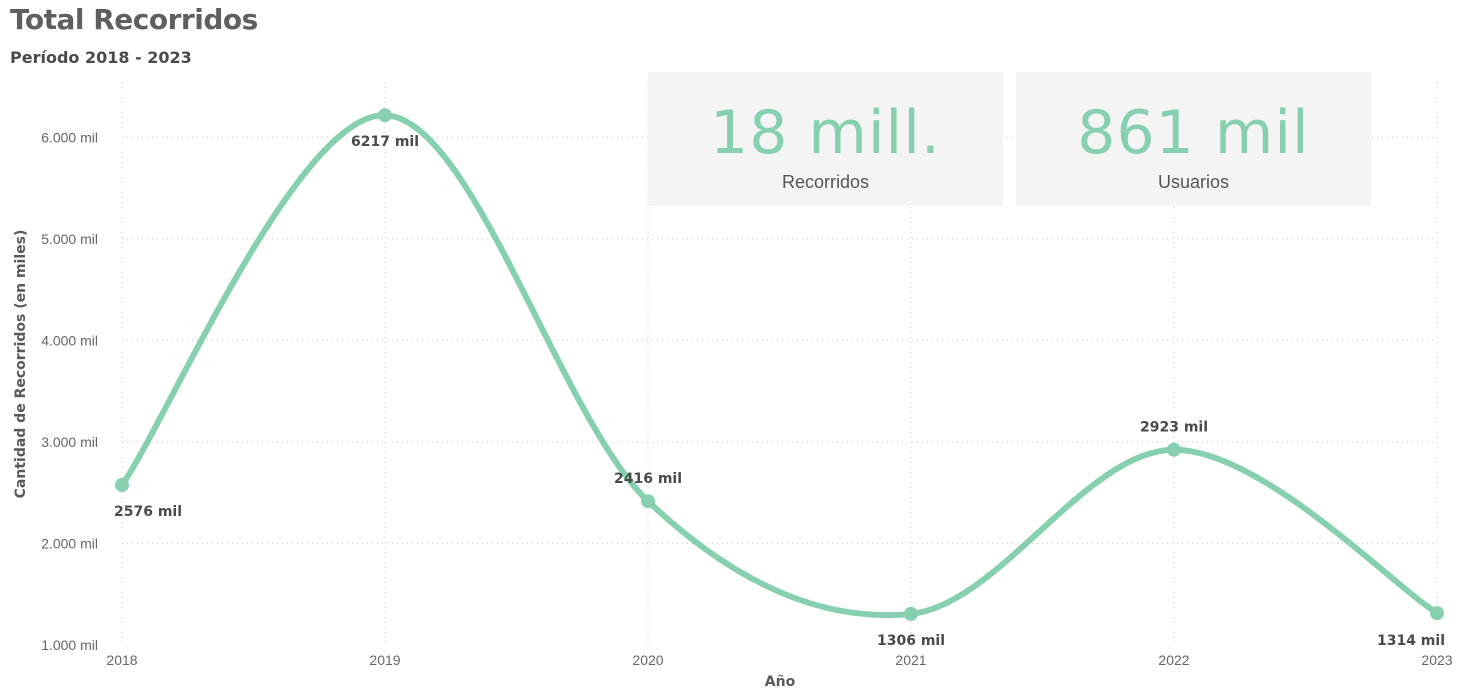 Image resolution: width=1465 pixels, height=696 pixels. What do you see at coordinates (648, 479) in the screenshot?
I see `data-label: 2416 mil` at bounding box center [648, 479].